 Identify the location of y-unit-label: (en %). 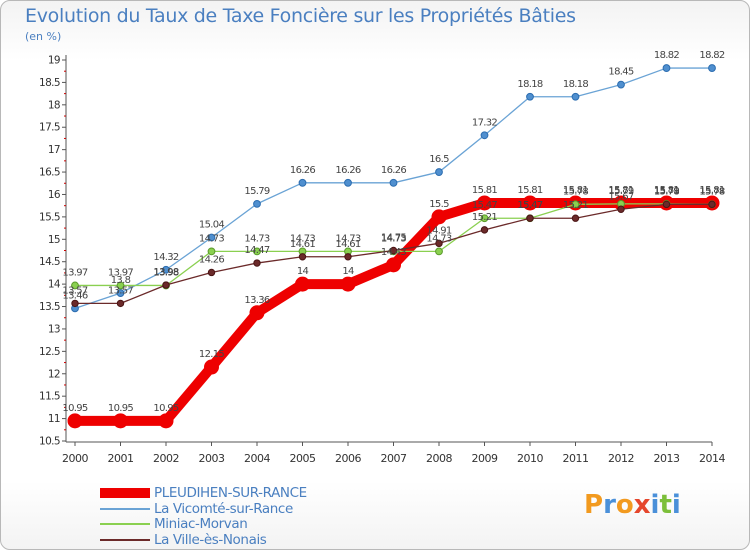
(43, 36).